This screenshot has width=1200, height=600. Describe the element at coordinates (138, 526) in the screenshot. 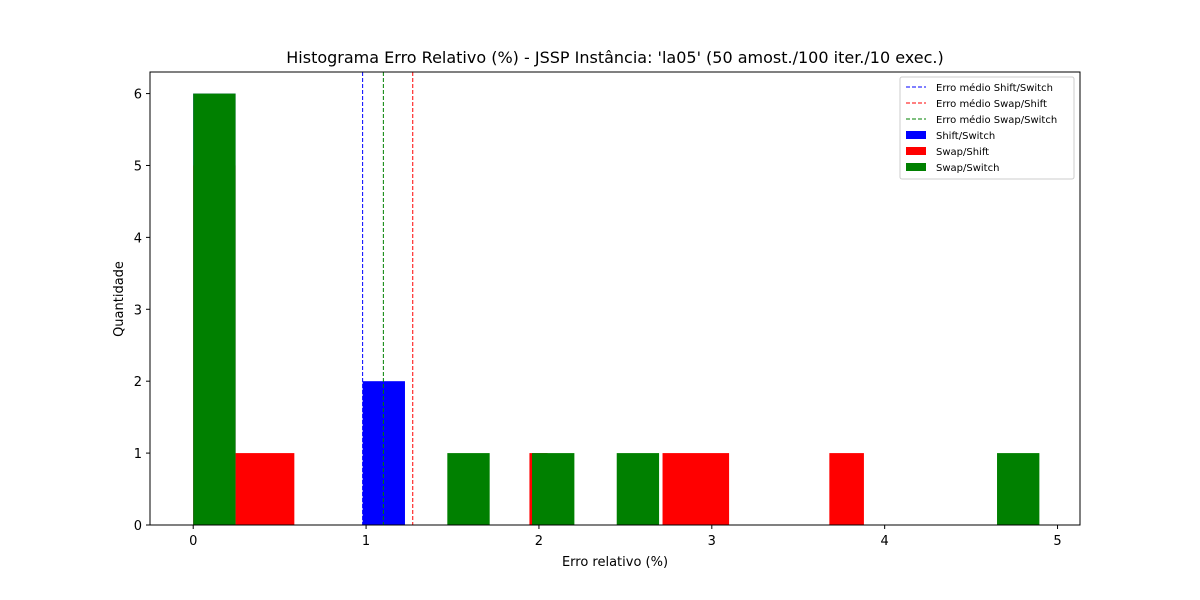

I see `y-tick-label: 0` at that location.